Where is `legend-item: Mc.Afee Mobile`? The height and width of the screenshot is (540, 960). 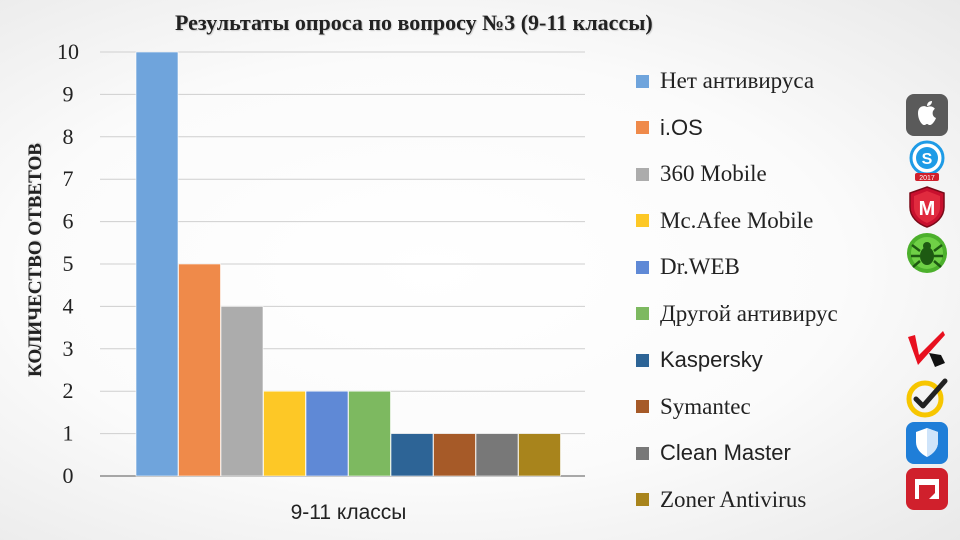
legend-item: Mc.Afee Mobile is located at coordinates (737, 221).